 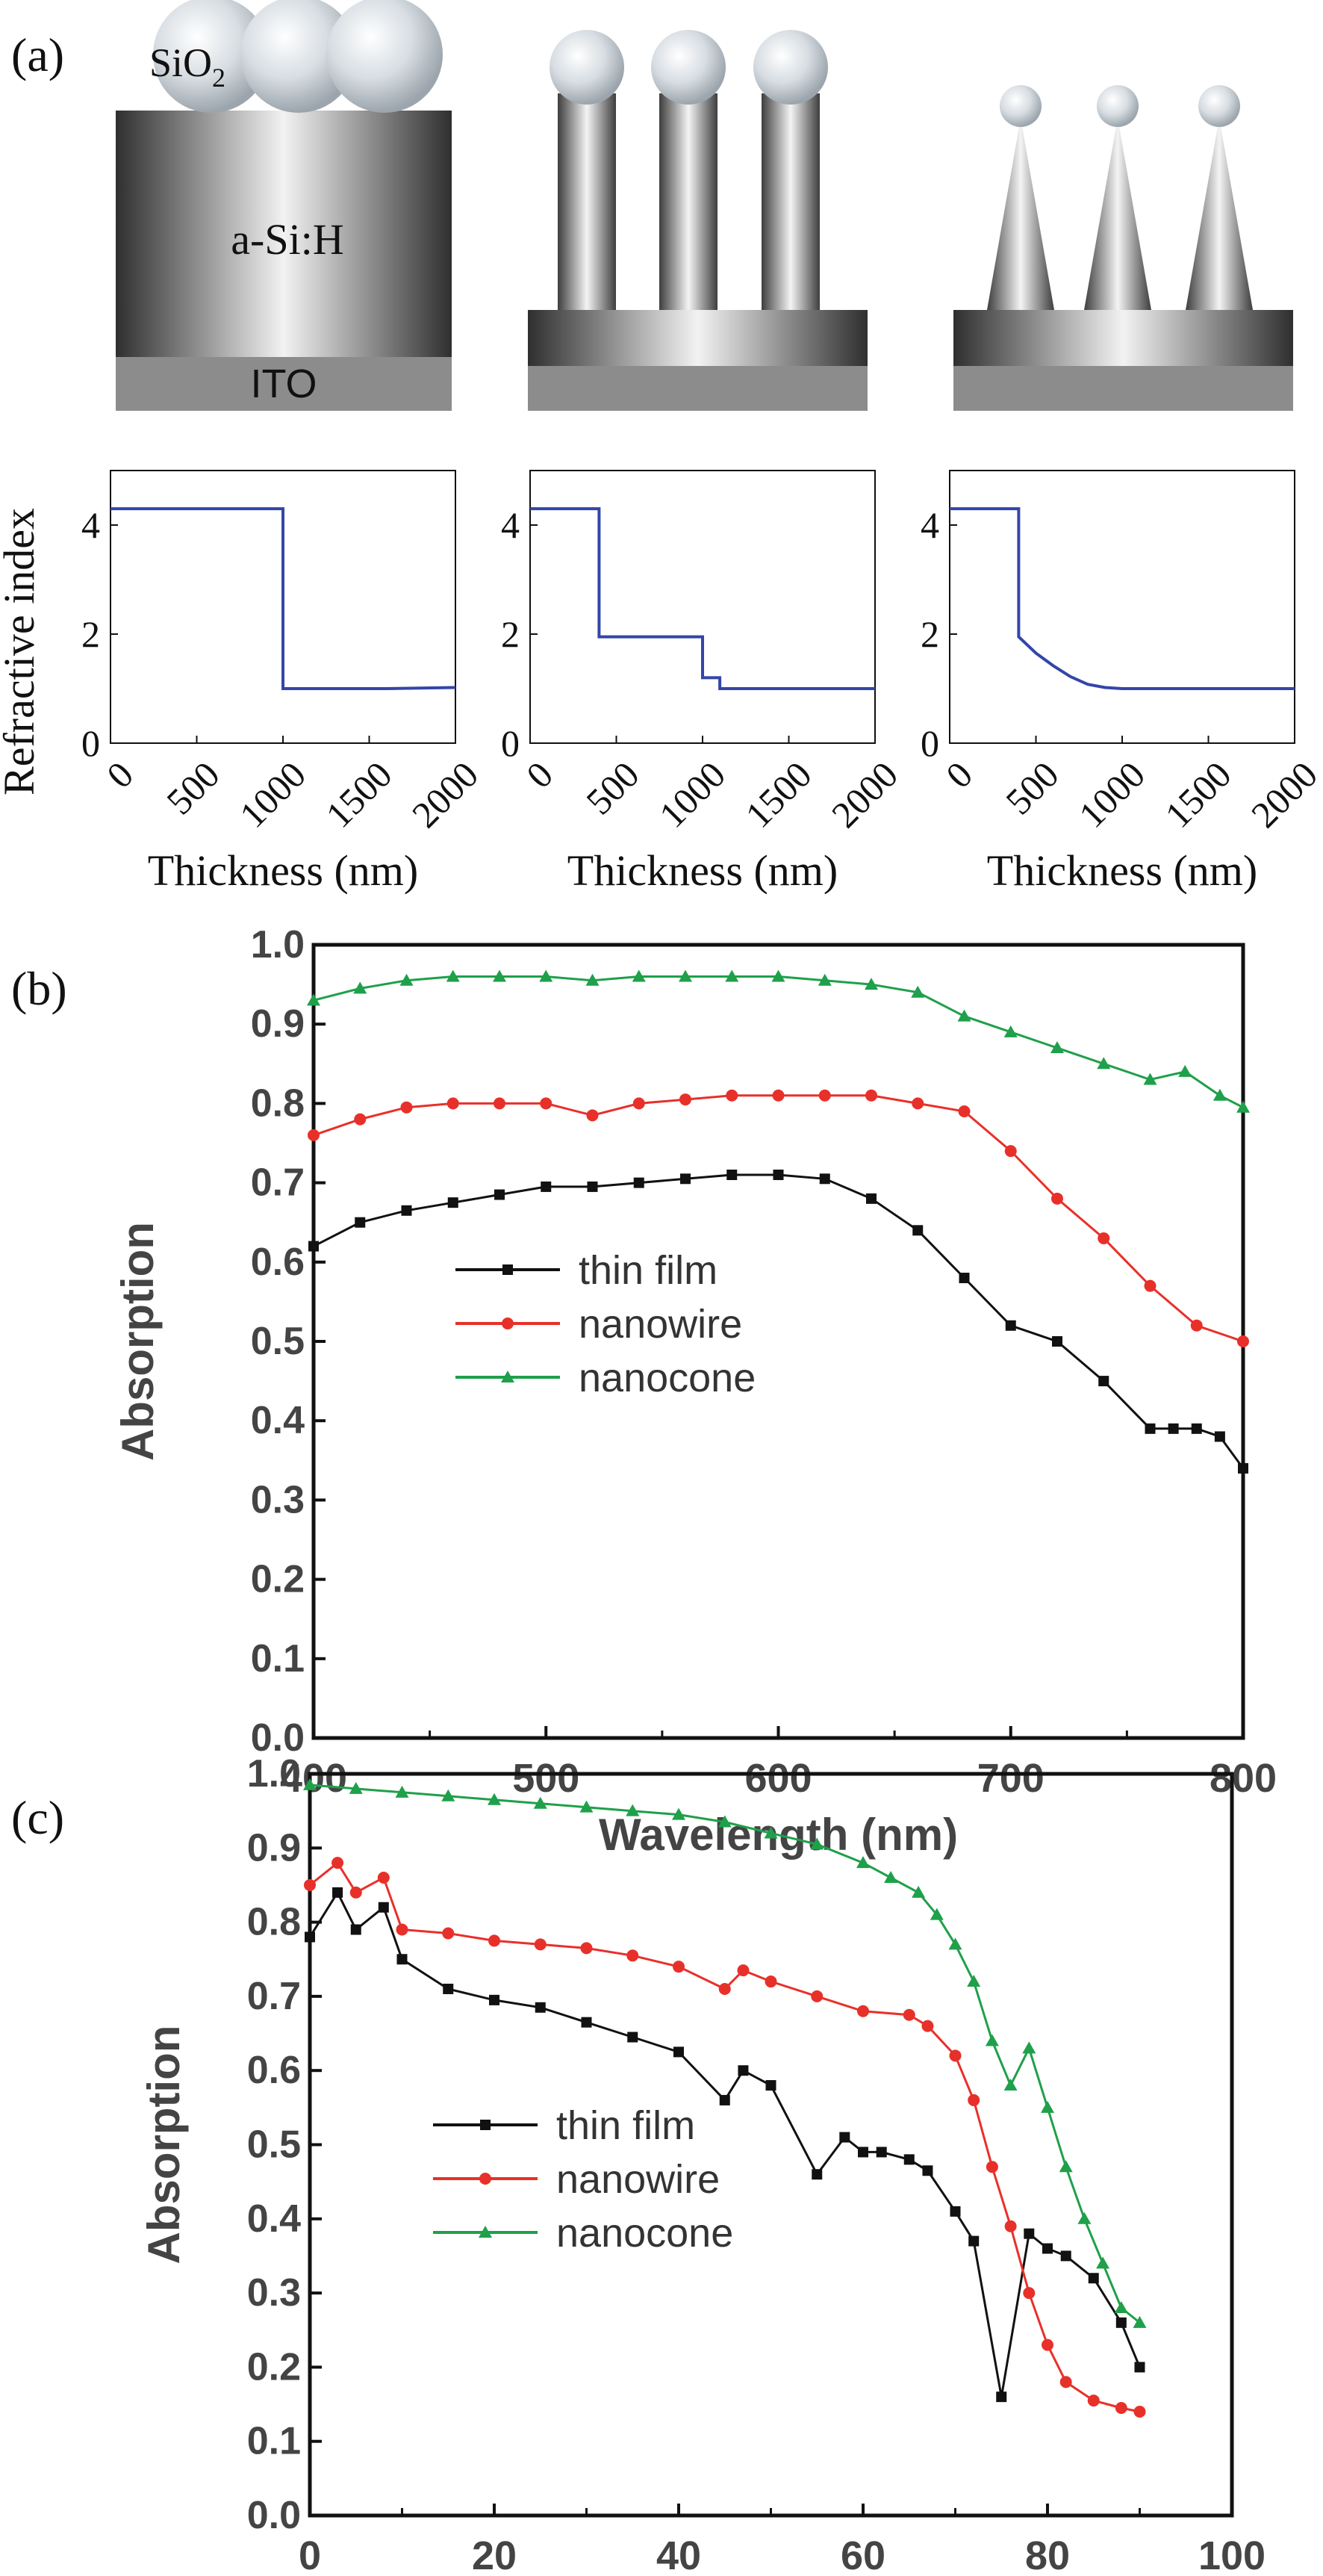 I want to click on ito-label: ITO, so click(x=283, y=383).